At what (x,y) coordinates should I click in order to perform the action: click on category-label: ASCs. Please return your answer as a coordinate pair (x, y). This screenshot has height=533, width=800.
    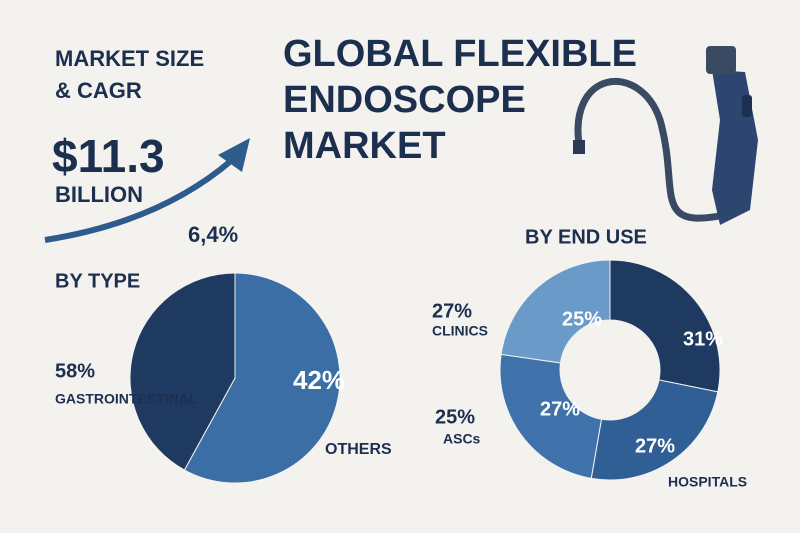
    Looking at the image, I should click on (462, 439).